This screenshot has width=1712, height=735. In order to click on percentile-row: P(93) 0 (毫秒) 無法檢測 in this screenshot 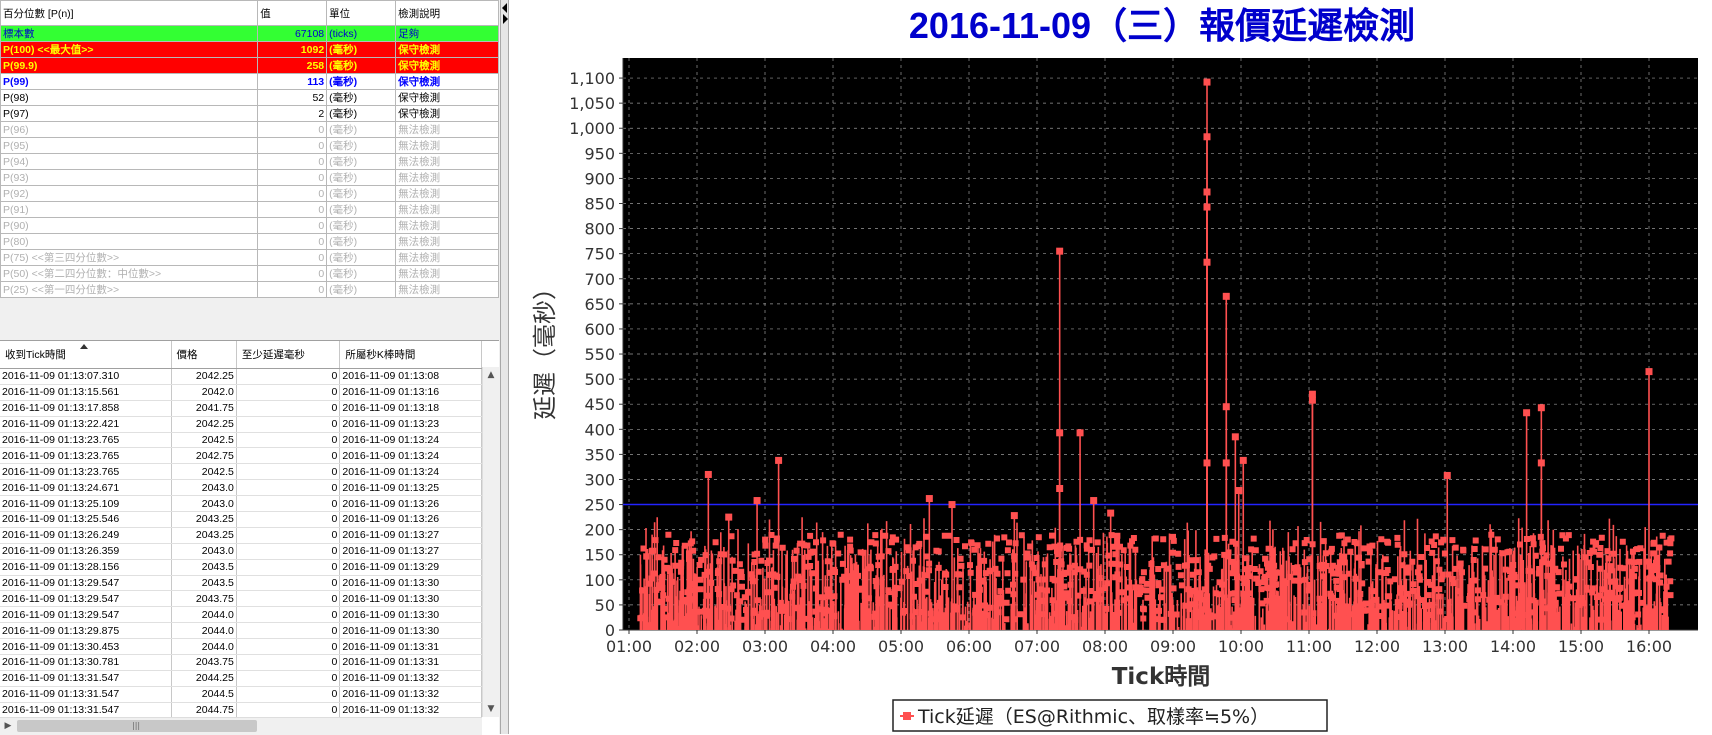, I will do `click(249, 177)`.